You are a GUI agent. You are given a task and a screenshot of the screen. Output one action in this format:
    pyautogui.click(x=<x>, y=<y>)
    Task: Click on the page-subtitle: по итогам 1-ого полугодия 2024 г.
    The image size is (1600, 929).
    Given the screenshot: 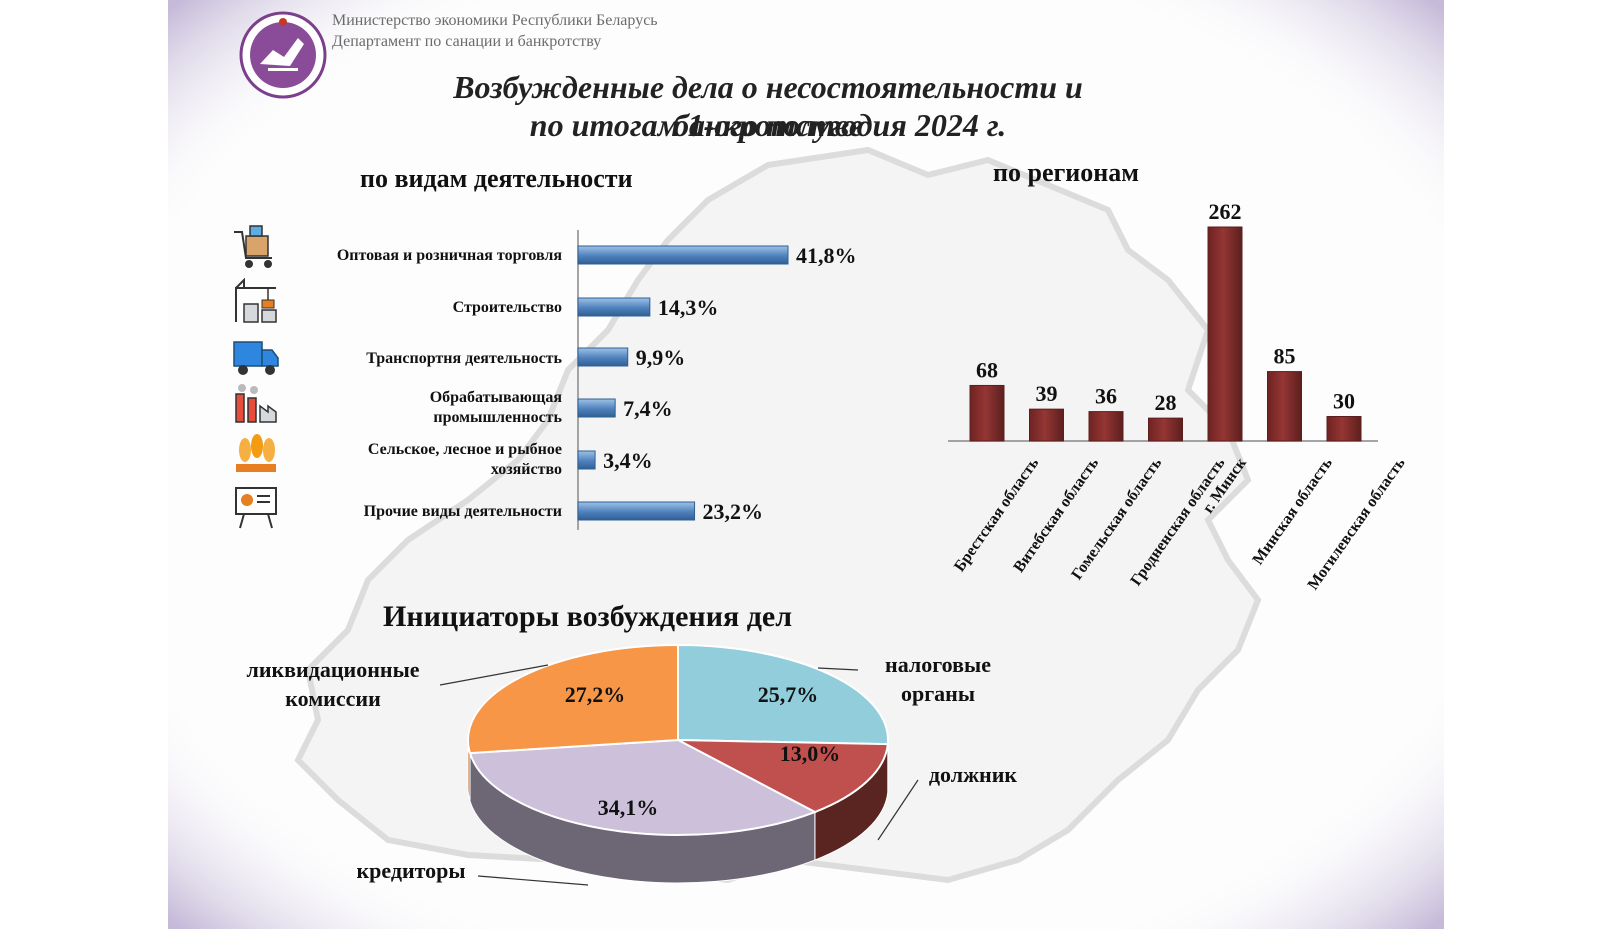 What is the action you would take?
    pyautogui.click(x=768, y=125)
    